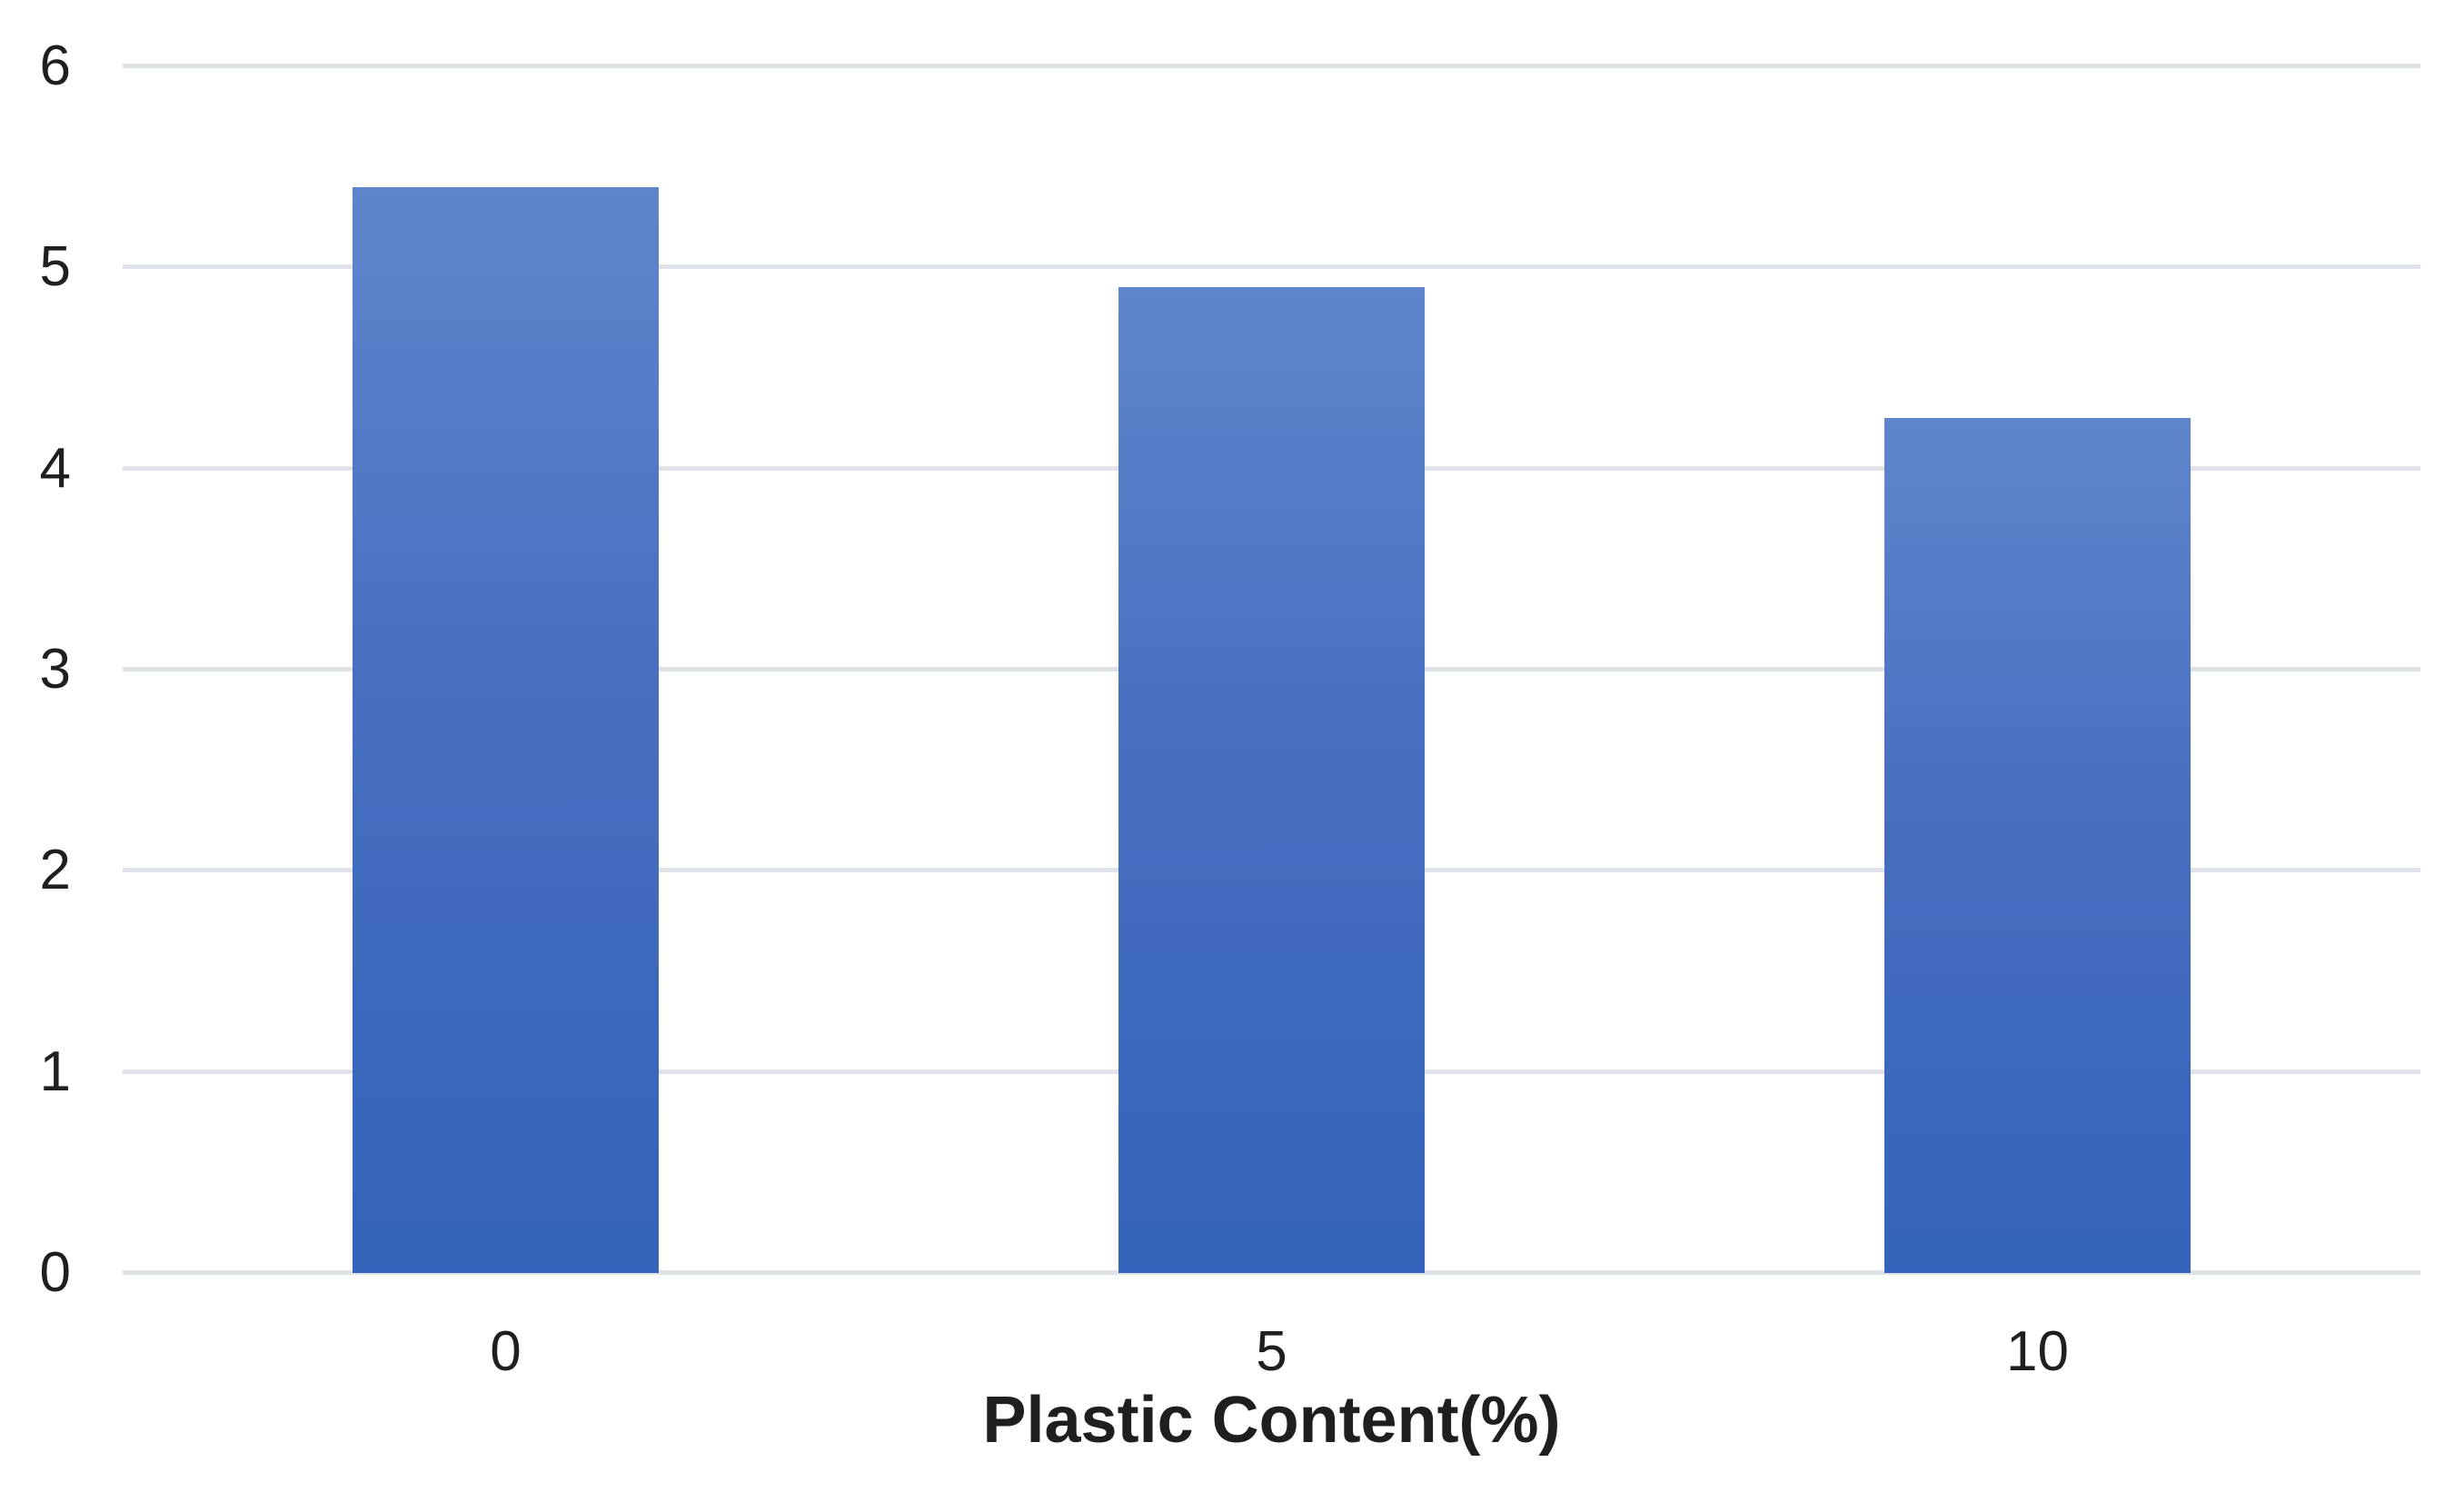 The height and width of the screenshot is (1512, 2445). What do you see at coordinates (55, 669) in the screenshot?
I see `y-tick-label: 3` at bounding box center [55, 669].